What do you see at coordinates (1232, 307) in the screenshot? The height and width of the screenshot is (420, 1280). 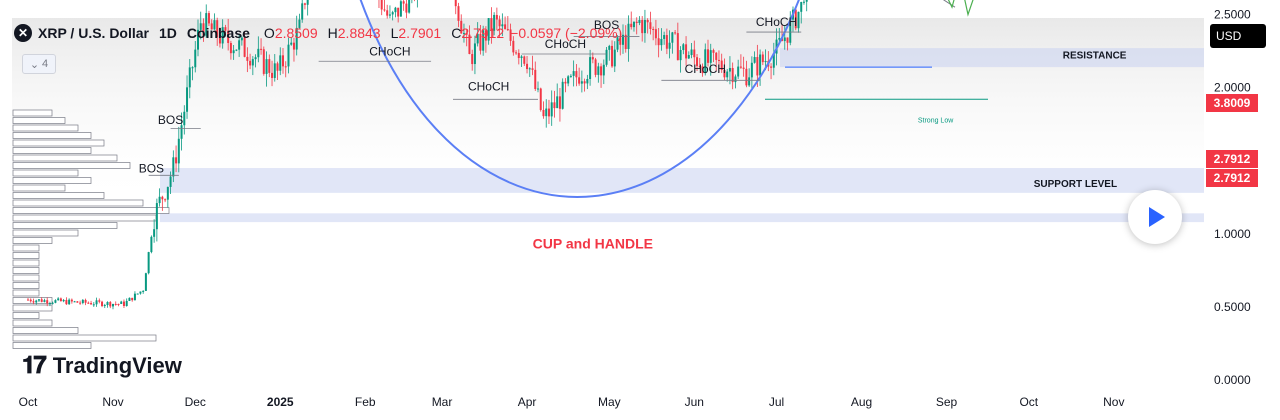 I see `y-tick-label: 0.5000` at bounding box center [1232, 307].